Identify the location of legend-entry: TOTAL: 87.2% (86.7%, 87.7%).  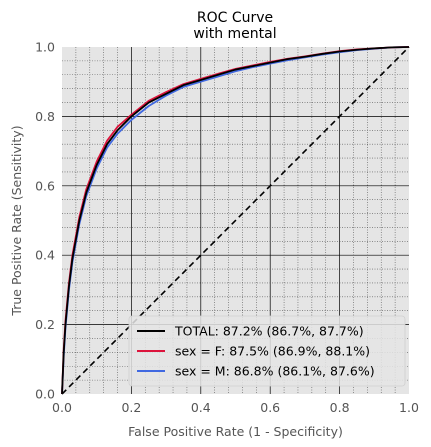
(269, 331).